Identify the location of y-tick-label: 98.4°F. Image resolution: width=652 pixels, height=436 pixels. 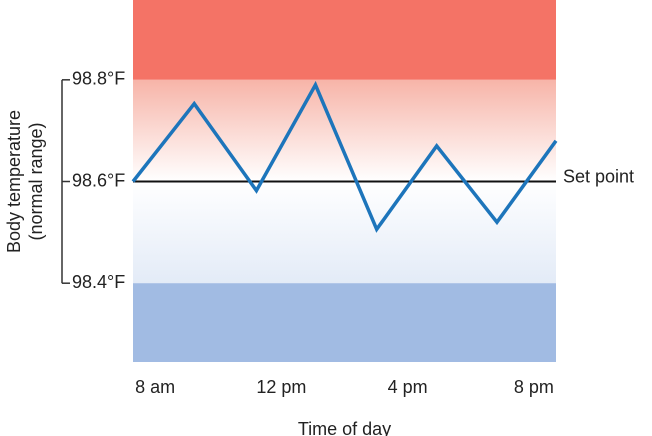
(98, 282).